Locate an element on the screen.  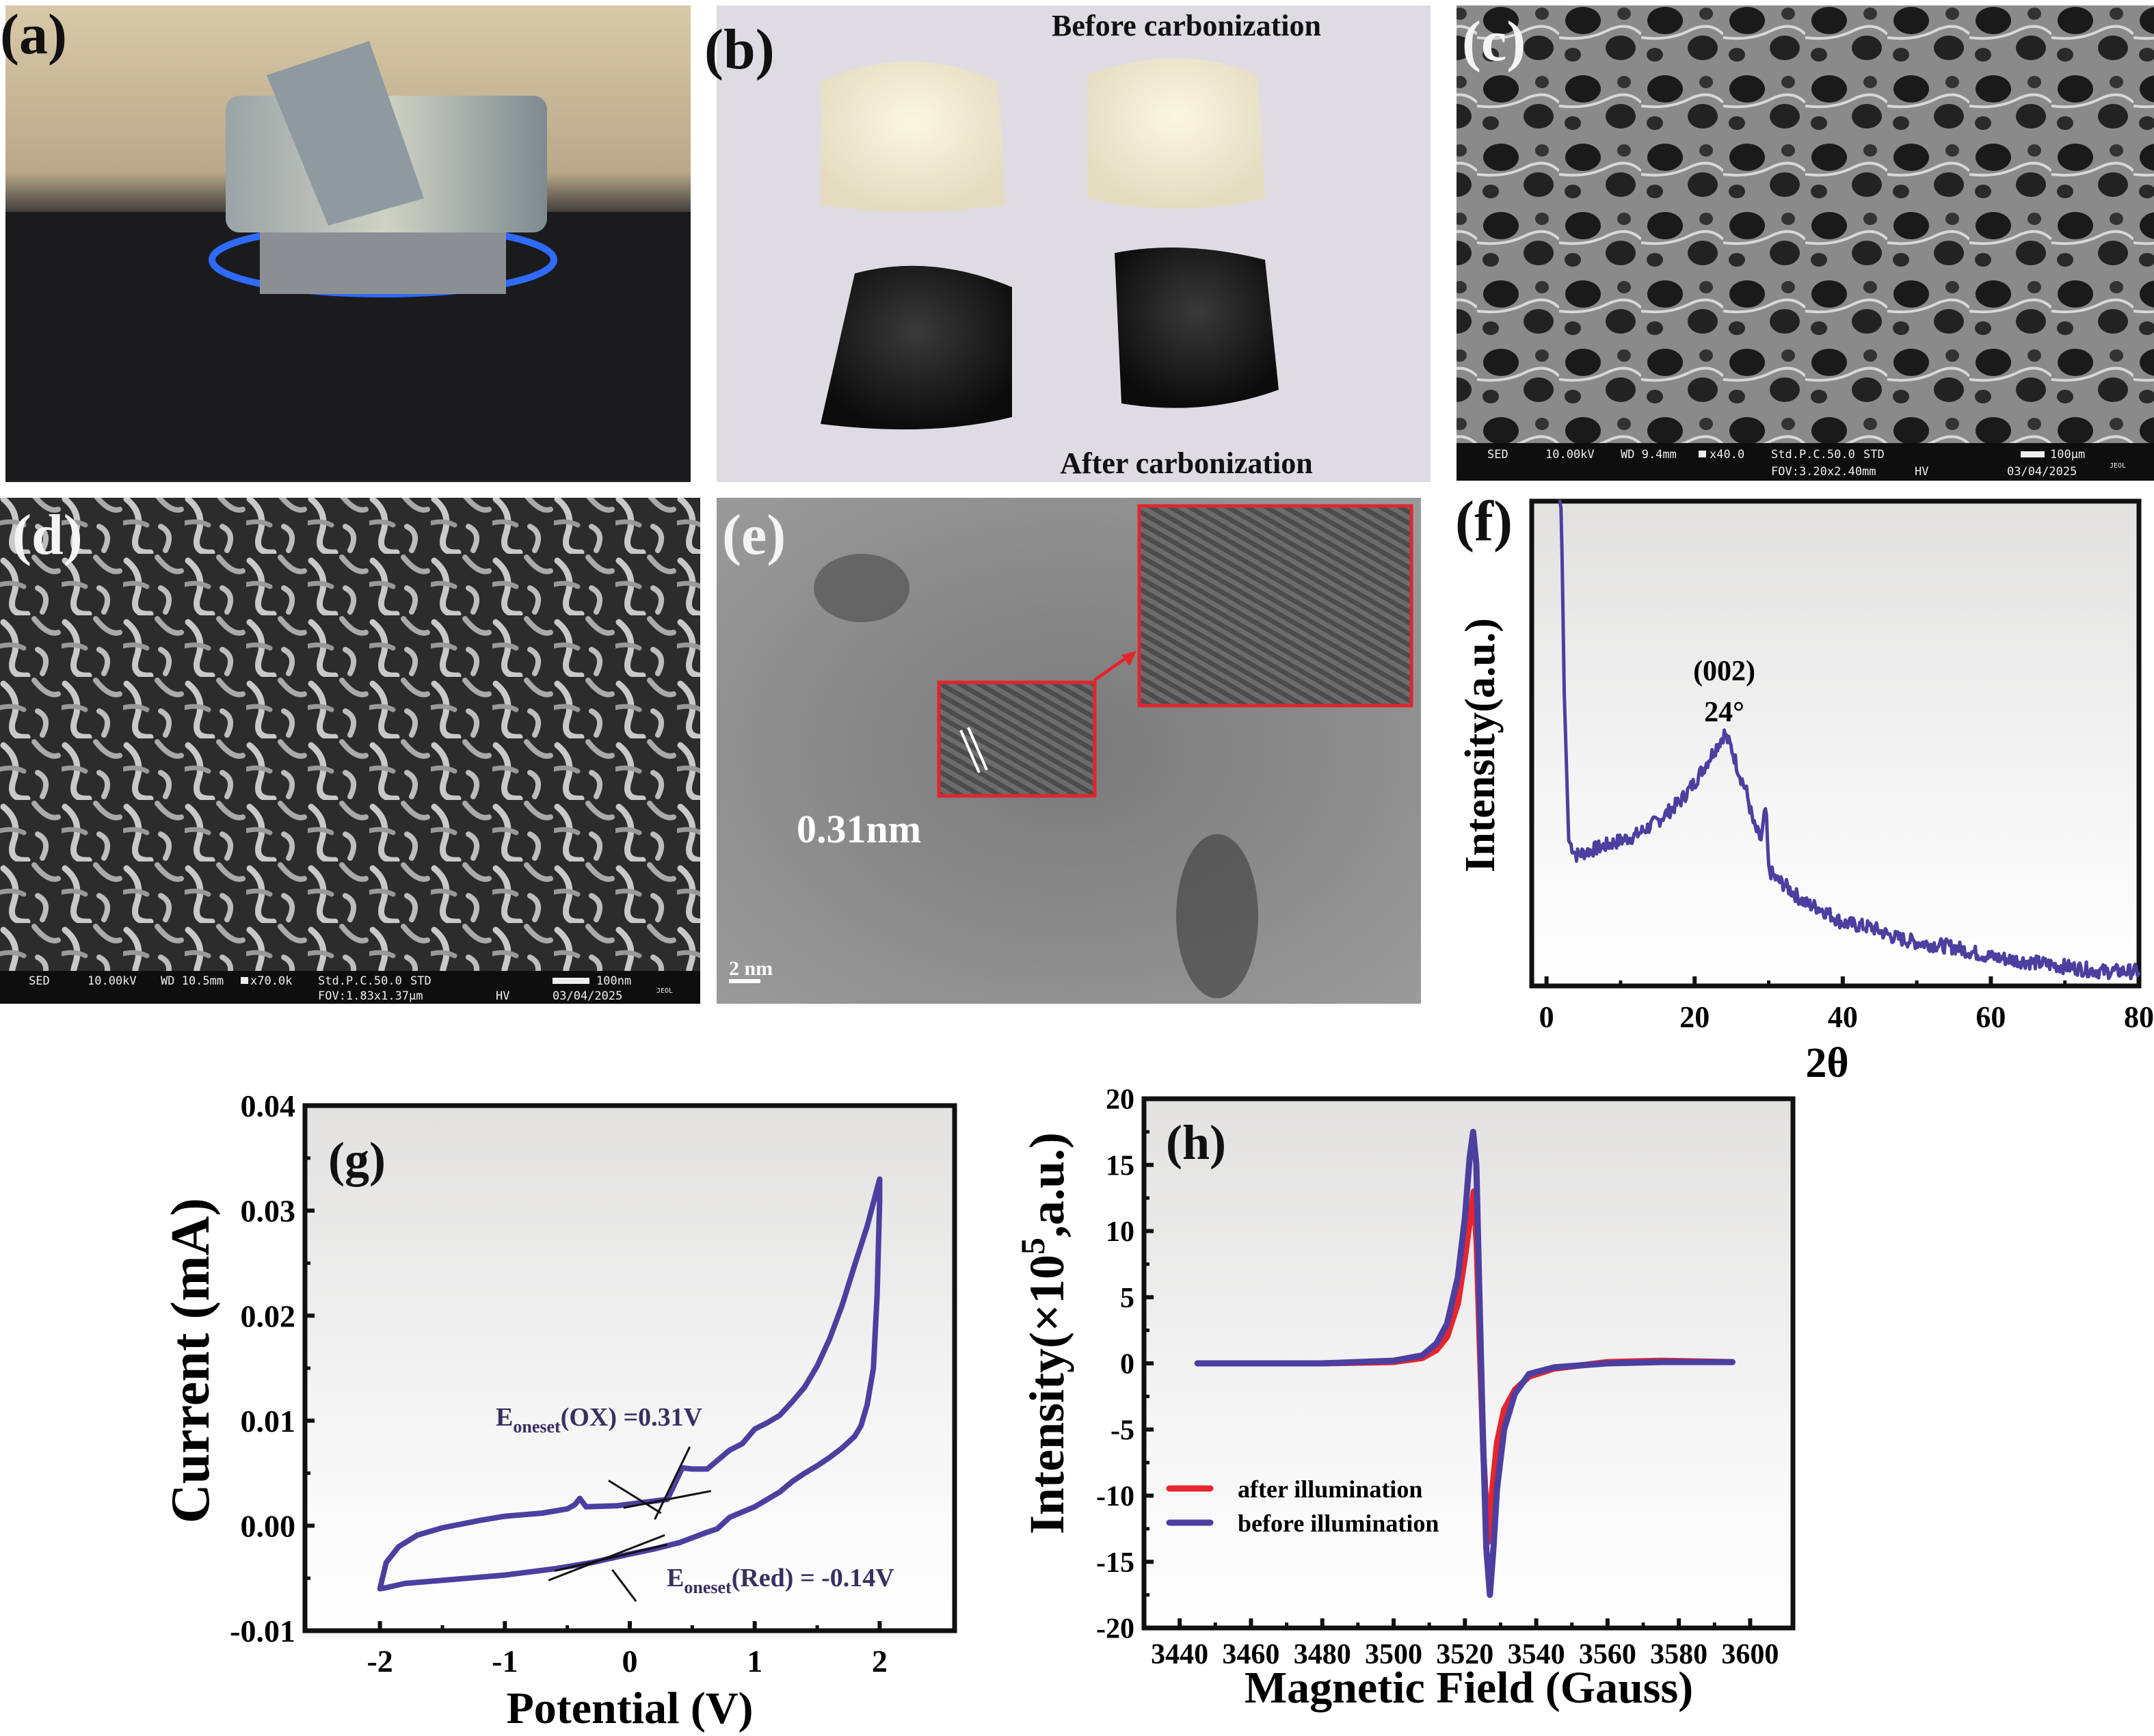
lattice-spacing-label: 0.31nm is located at coordinates (859, 829).